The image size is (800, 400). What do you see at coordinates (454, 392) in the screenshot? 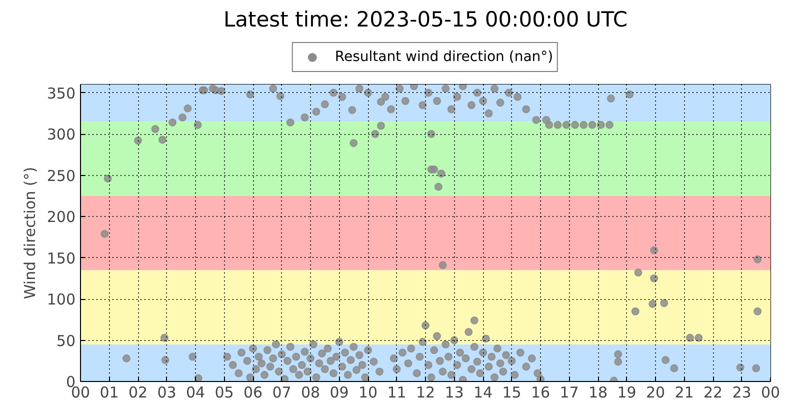
I see `x-tick-label: 13` at bounding box center [454, 392].